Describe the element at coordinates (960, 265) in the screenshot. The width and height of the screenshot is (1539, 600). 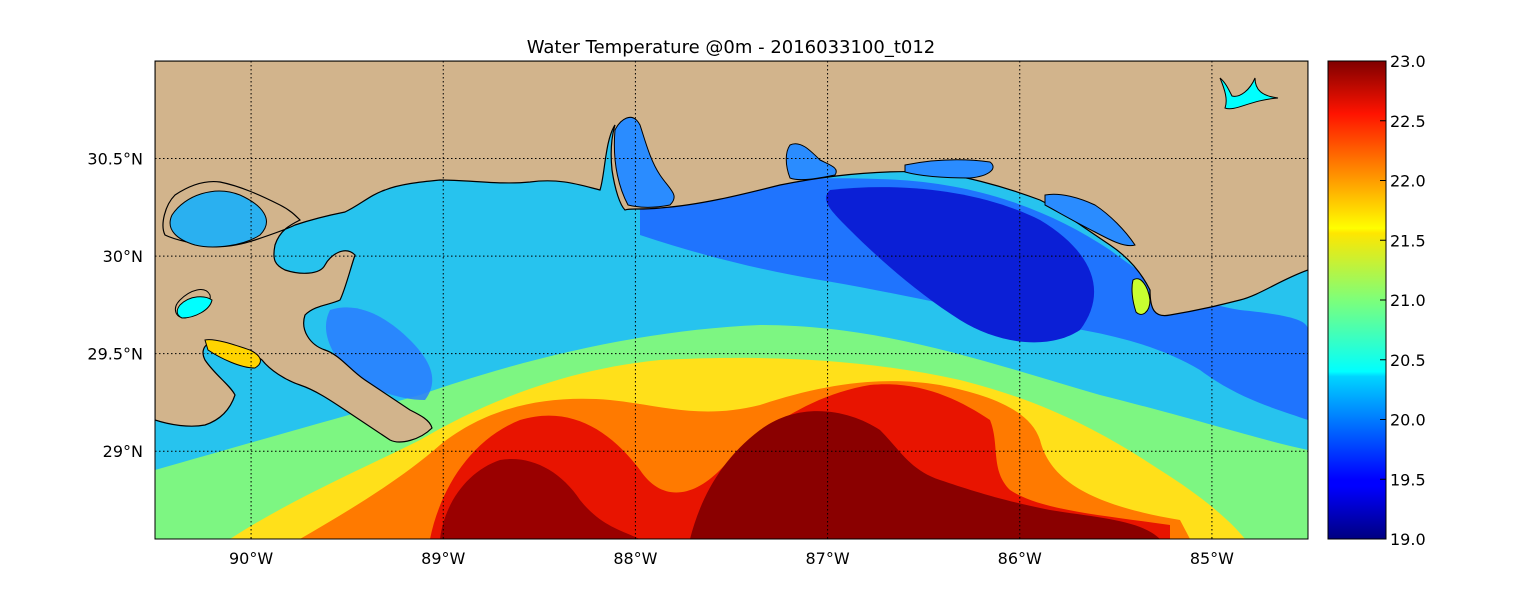
I see `cool-field-darkblue` at that location.